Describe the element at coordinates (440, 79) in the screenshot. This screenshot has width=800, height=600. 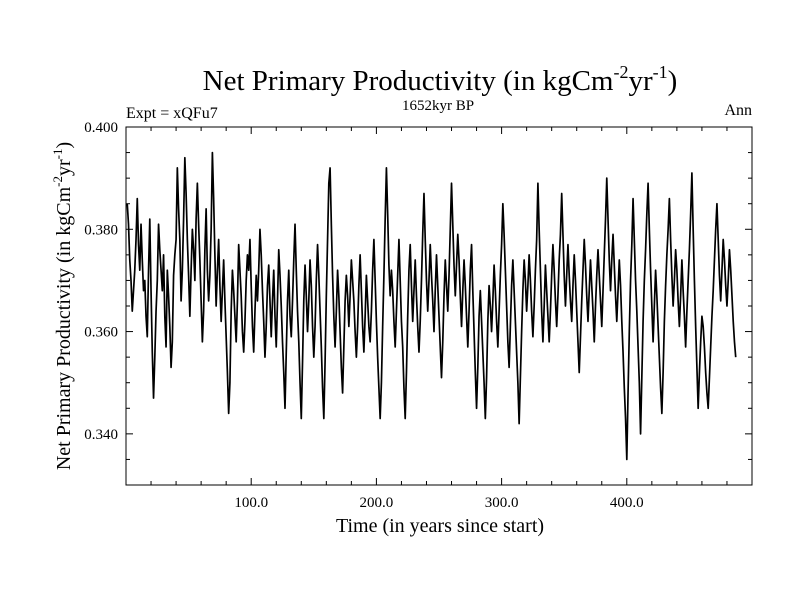
I see `chart-title: Net Primary Productivity (in kgCm-2yr-1)` at that location.